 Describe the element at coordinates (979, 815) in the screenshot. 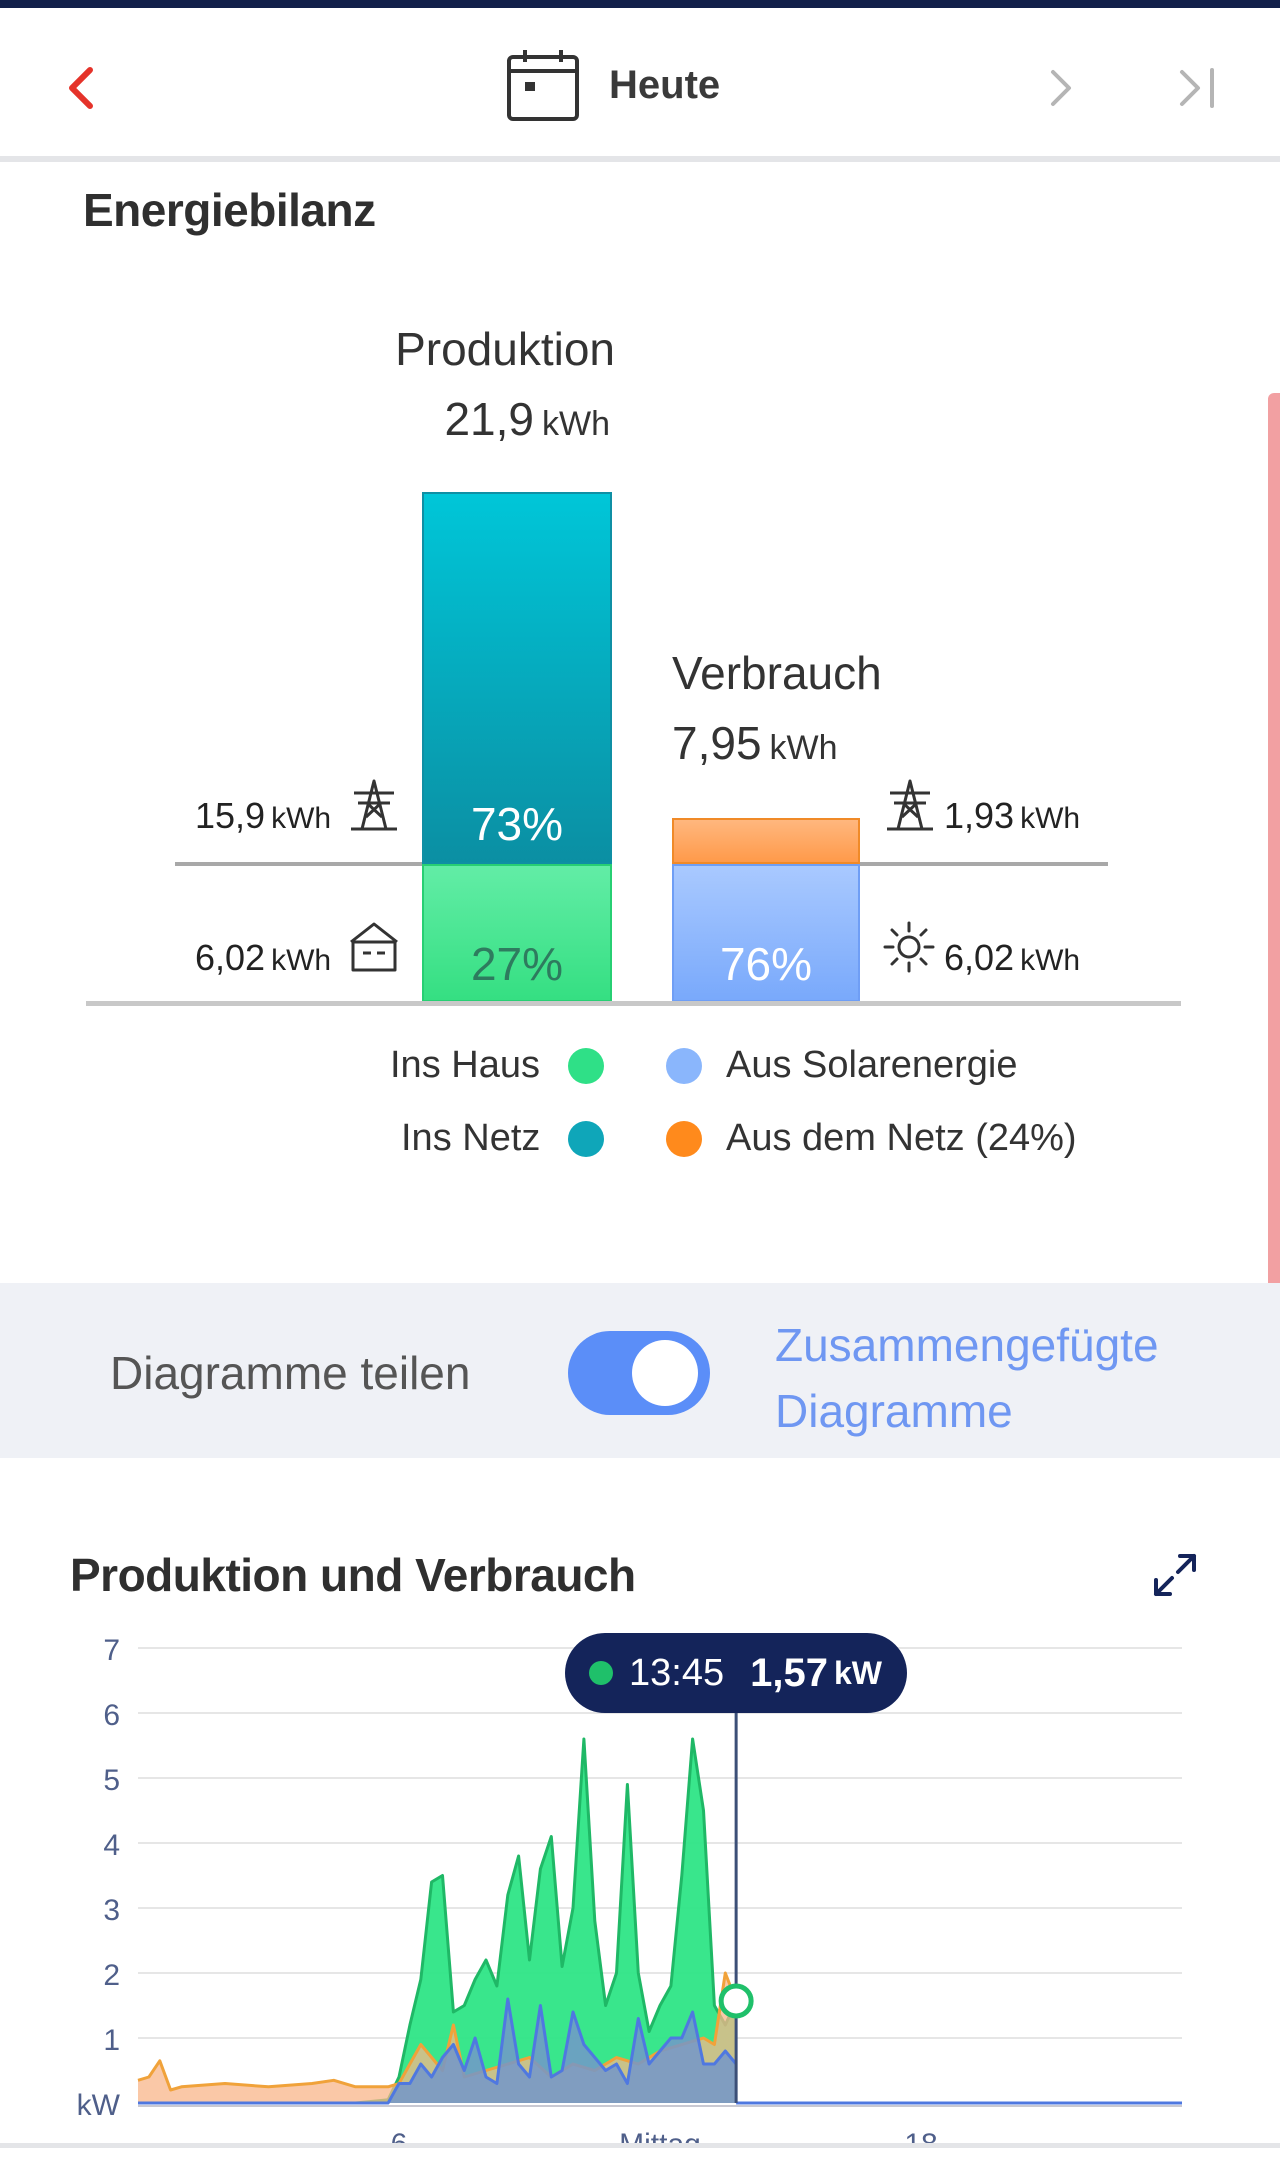

I see `from-grid-amount: 1,93` at that location.